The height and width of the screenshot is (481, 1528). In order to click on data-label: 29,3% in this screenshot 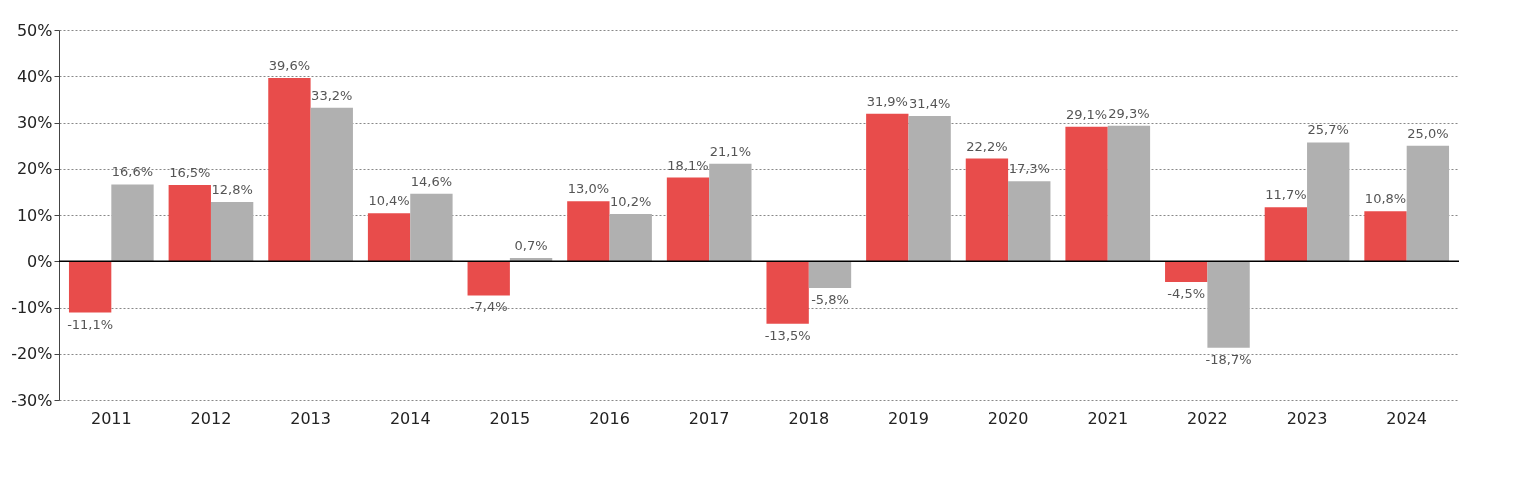, I will do `click(1129, 113)`.